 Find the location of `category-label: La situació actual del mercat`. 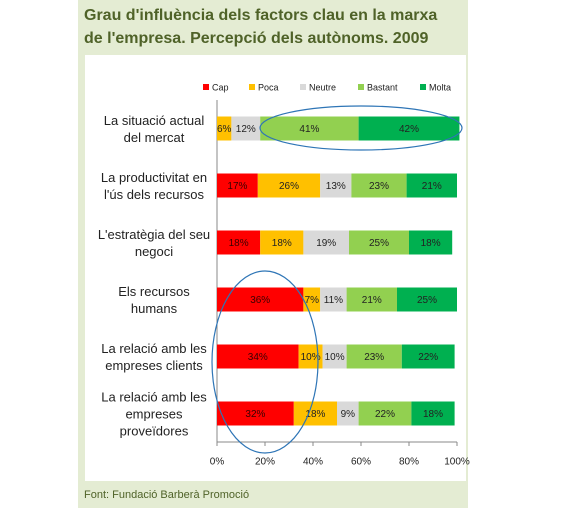

category-label: La situació actual del mercat is located at coordinates (154, 128).